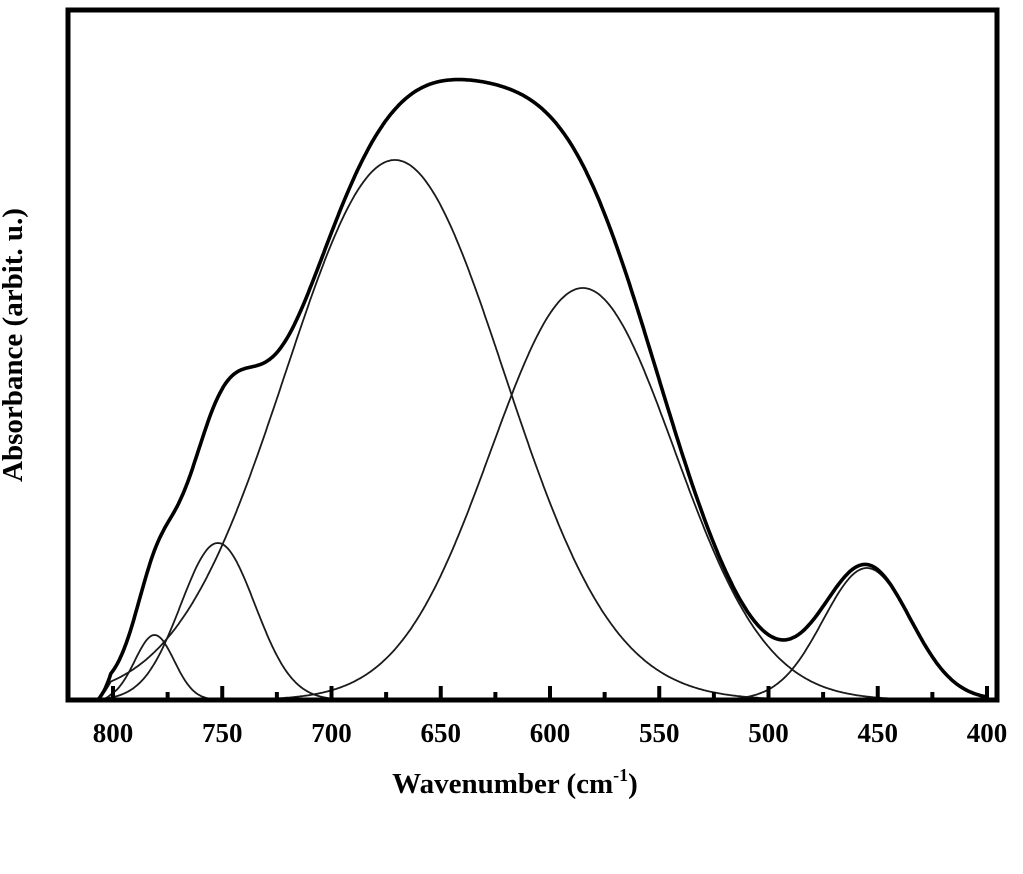  I want to click on x-tick-label: 500, so click(768, 733).